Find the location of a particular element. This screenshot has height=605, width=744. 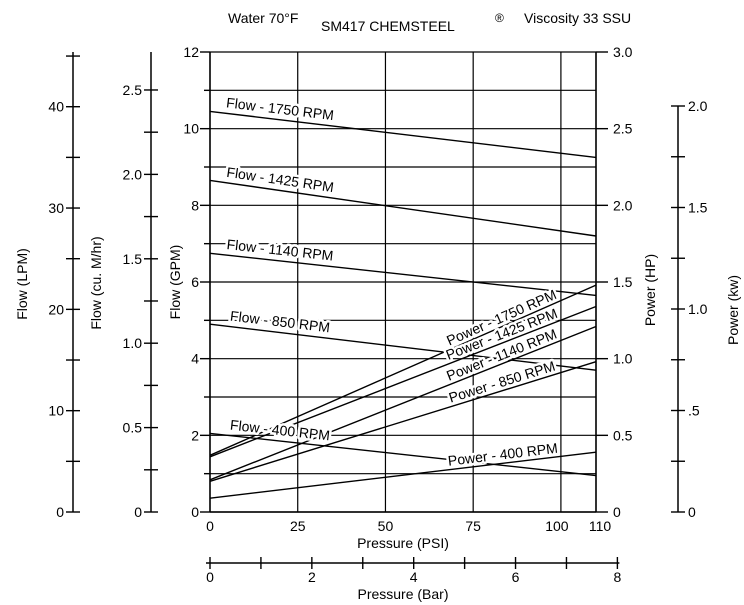

y-lpm-tick-label: 30 is located at coordinates (56, 208).